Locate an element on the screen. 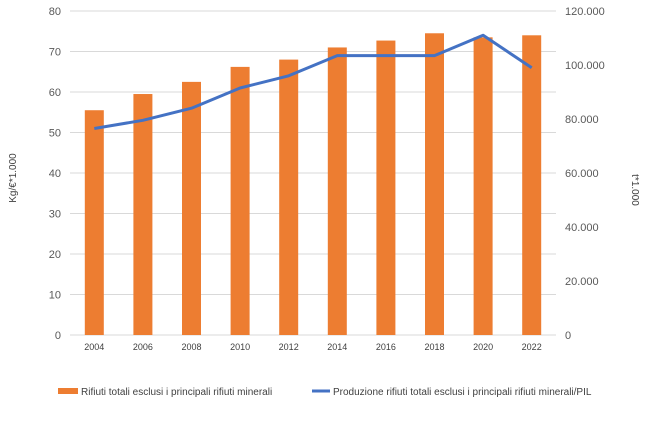 The width and height of the screenshot is (650, 425). y2-tick-label: 80.000 is located at coordinates (582, 120).